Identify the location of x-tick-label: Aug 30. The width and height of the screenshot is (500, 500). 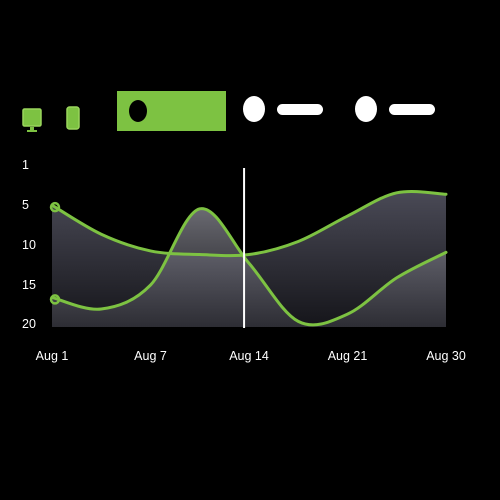
(446, 356).